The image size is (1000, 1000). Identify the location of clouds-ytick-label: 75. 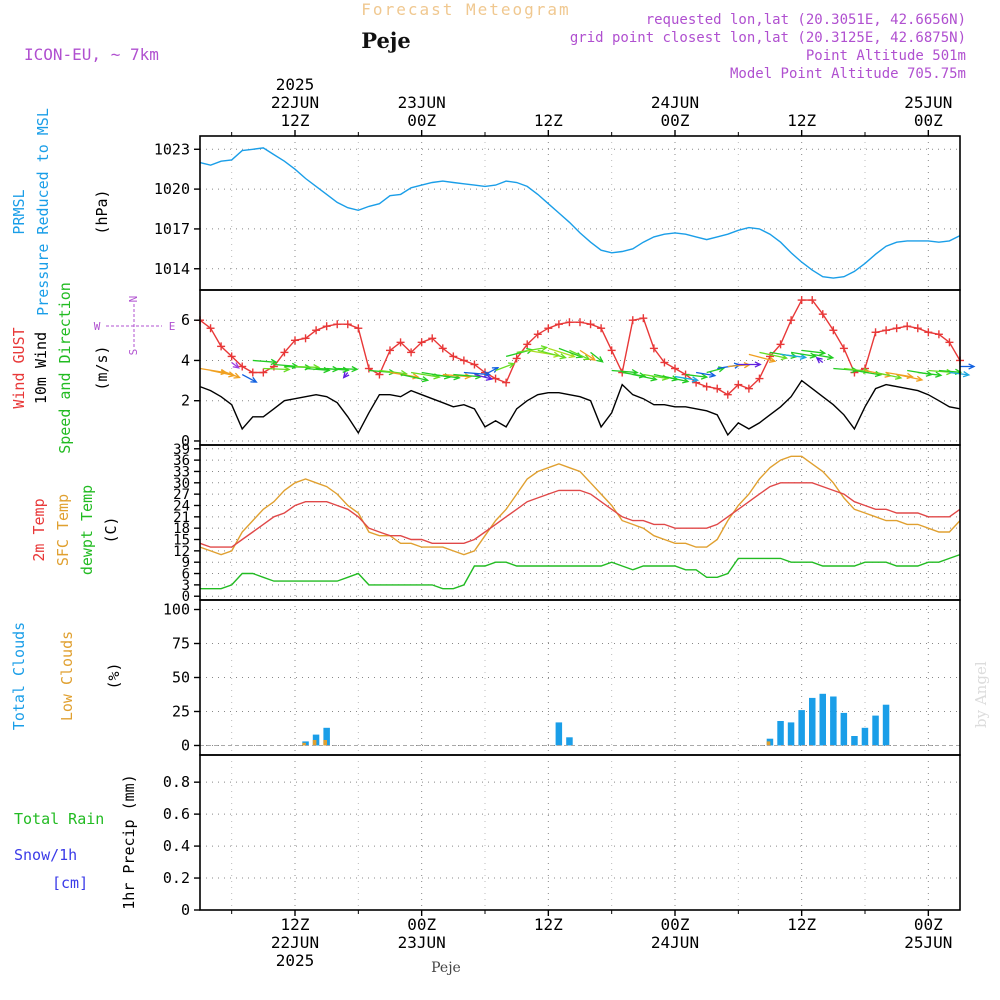
(181, 644).